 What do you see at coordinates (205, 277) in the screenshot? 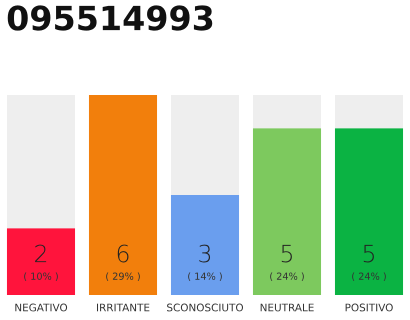
I see `annotation: ( 14% )` at bounding box center [205, 277].